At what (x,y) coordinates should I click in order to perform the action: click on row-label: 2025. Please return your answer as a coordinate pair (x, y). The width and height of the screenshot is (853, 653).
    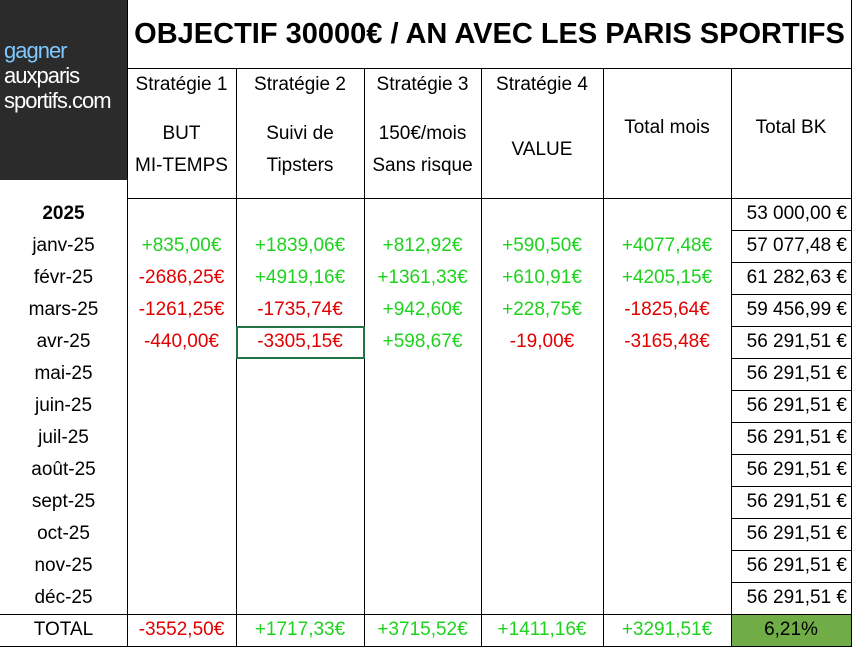
    Looking at the image, I should click on (63, 213).